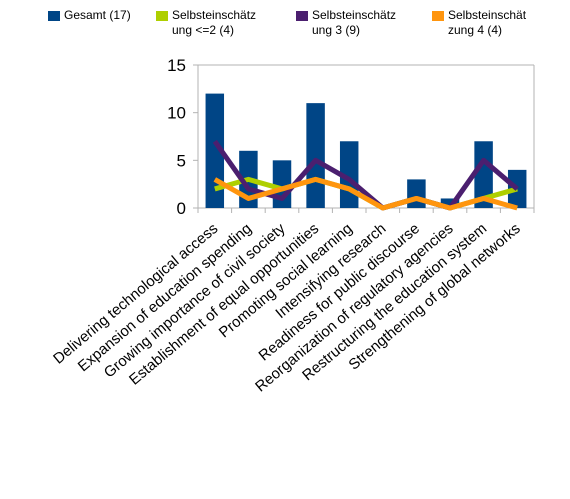  What do you see at coordinates (365, 175) in the screenshot?
I see `lines` at bounding box center [365, 175].